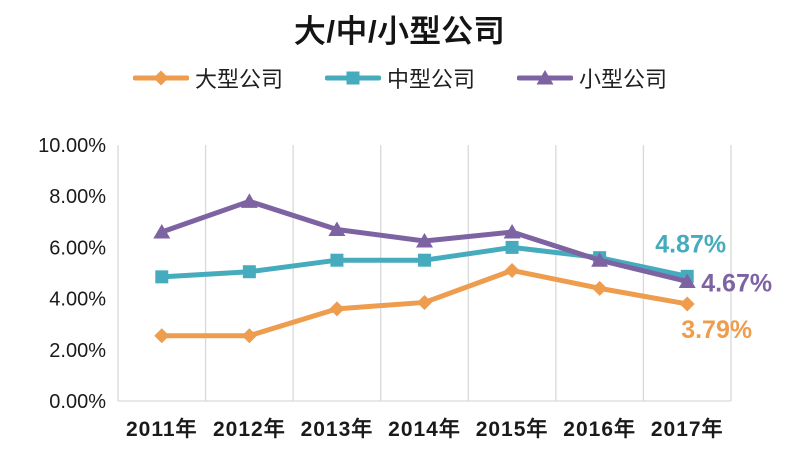  What do you see at coordinates (77, 248) in the screenshot?
I see `y-axis-tick-label: 6.00%` at bounding box center [77, 248].